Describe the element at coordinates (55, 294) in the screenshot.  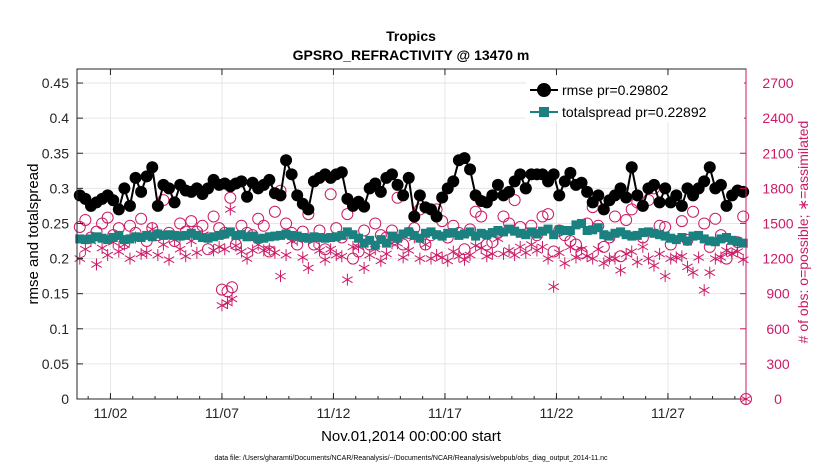
I see `y-left-tick-label: 0.15` at that location.